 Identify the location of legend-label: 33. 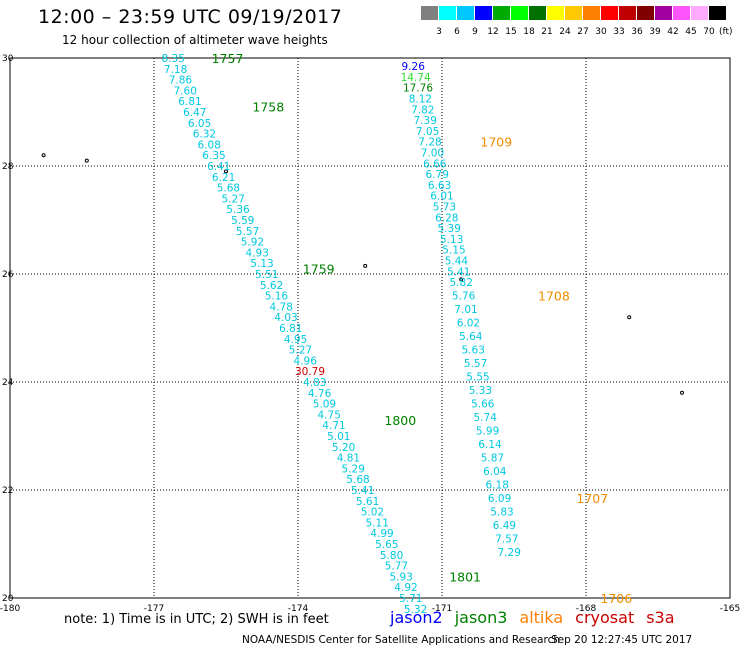
(619, 32).